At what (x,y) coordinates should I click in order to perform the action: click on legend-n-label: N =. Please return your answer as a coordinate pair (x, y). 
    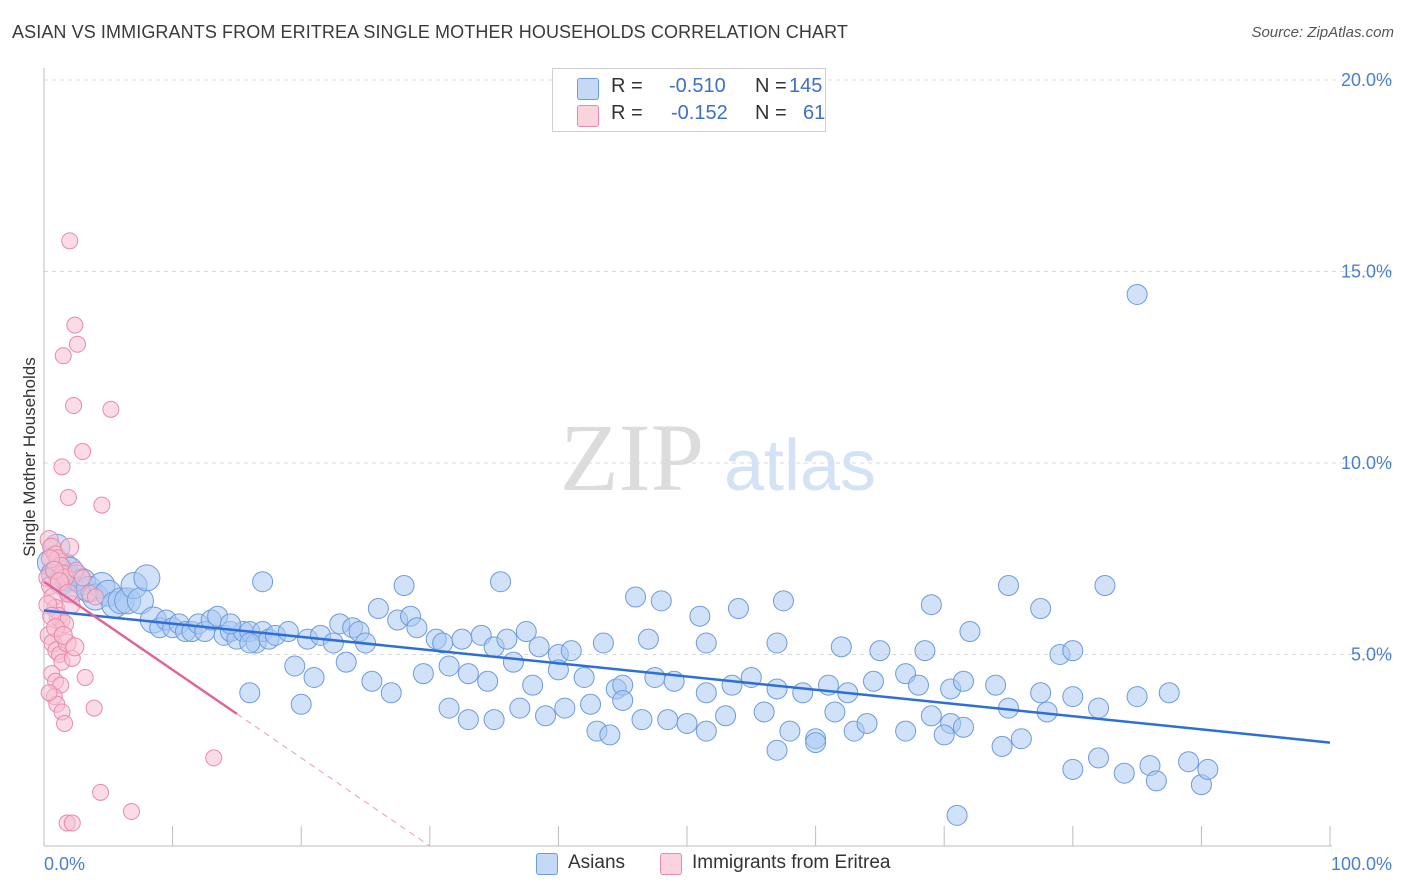
    Looking at the image, I should click on (771, 113).